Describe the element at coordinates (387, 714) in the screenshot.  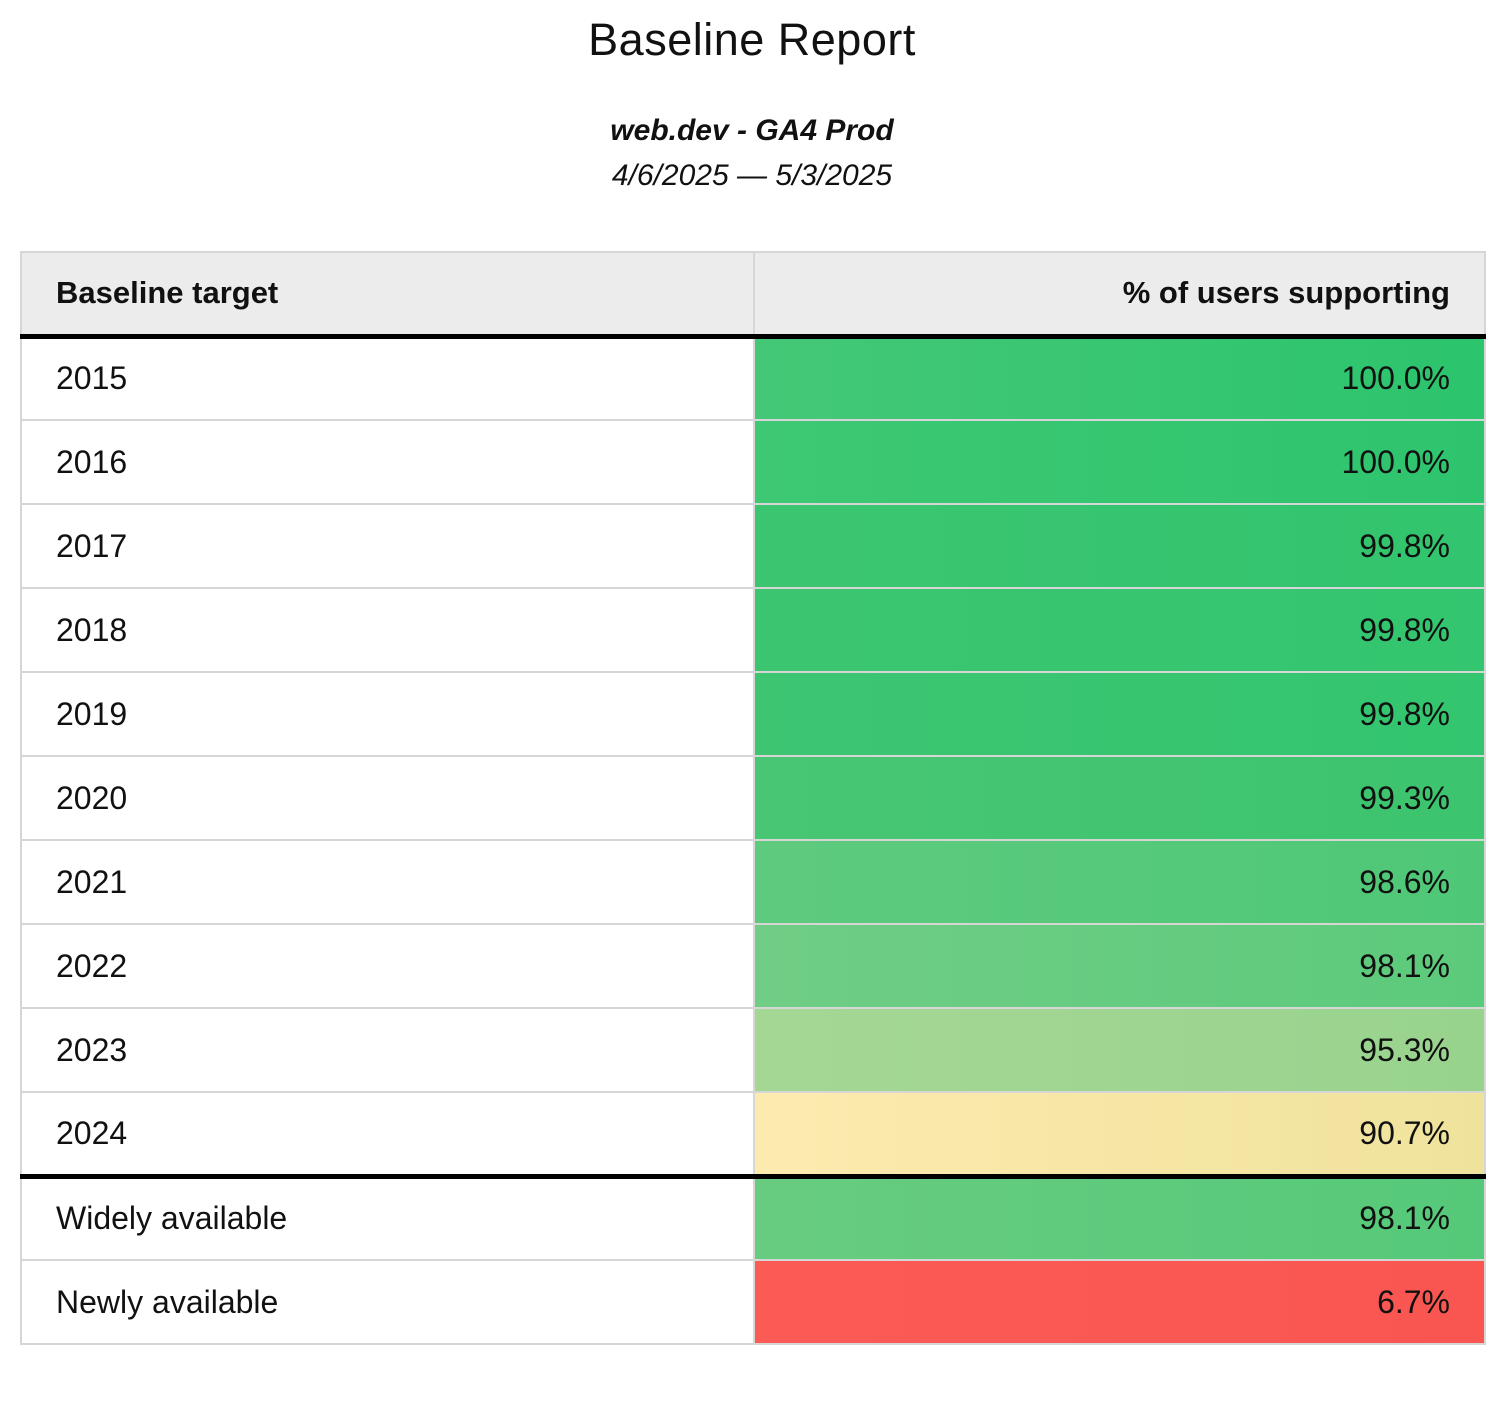
I see `row-label: 2019` at that location.